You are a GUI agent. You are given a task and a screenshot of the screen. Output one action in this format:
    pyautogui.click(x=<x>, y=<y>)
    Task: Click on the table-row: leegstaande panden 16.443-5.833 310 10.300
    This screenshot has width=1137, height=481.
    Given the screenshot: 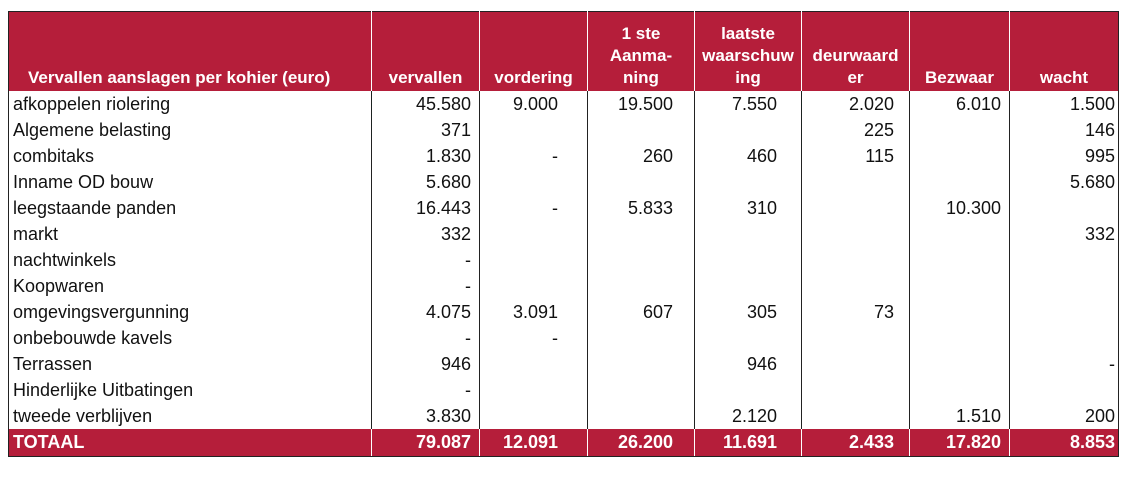 What is the action you would take?
    pyautogui.click(x=563, y=208)
    